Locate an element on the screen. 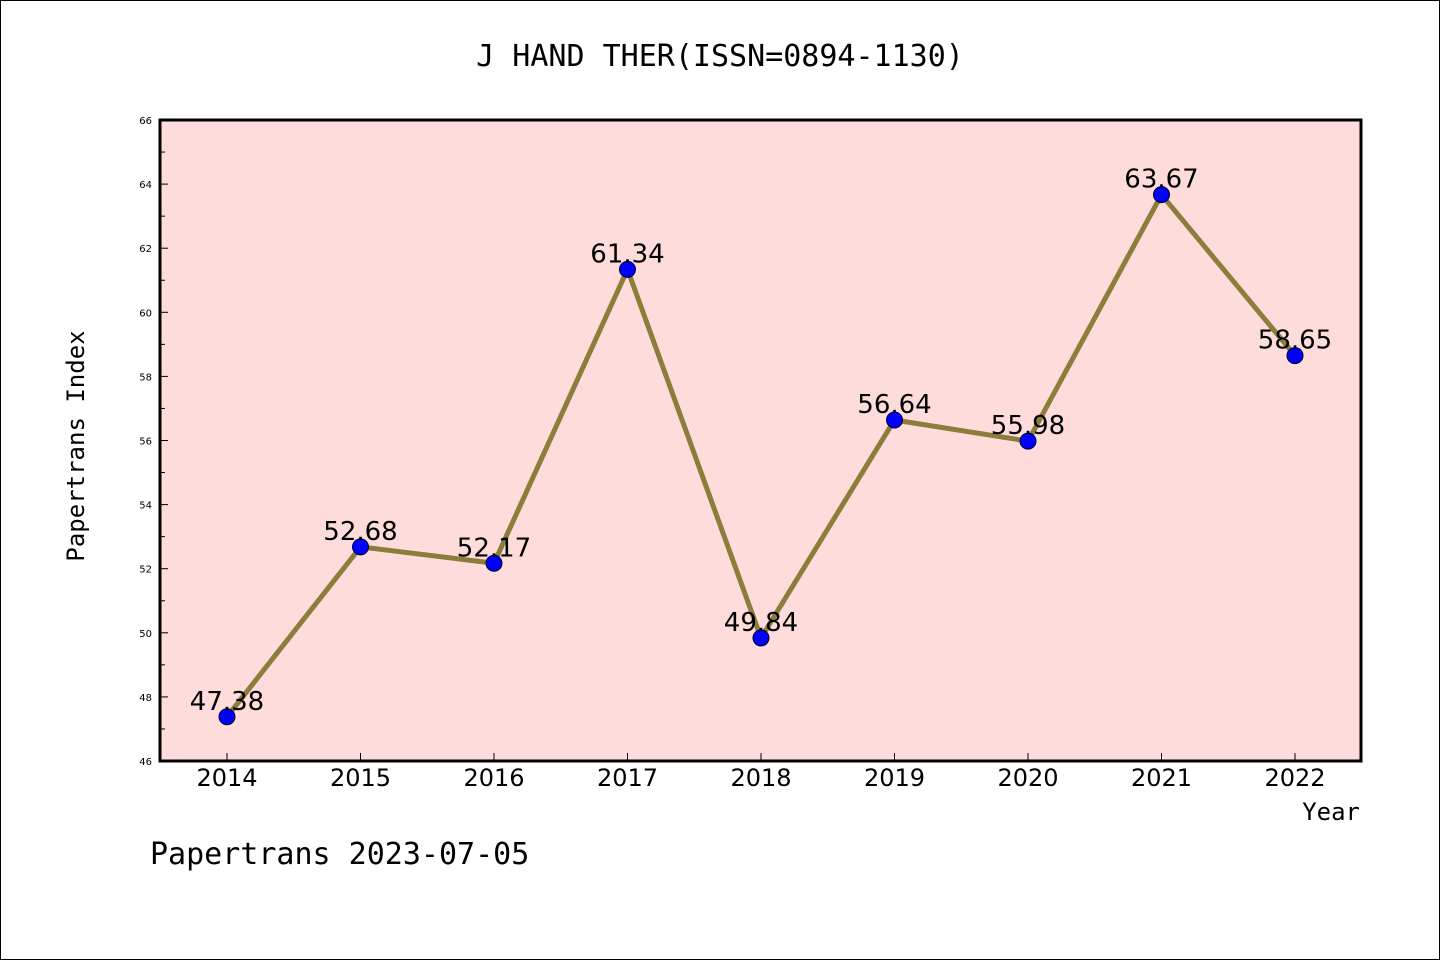 The width and height of the screenshot is (1440, 960). data-label: 52.68 is located at coordinates (360, 532).